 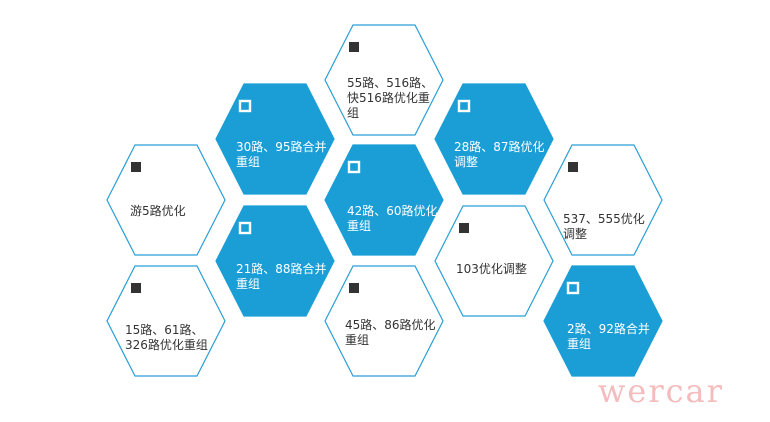 I want to click on hexagon-h4, so click(x=166, y=200).